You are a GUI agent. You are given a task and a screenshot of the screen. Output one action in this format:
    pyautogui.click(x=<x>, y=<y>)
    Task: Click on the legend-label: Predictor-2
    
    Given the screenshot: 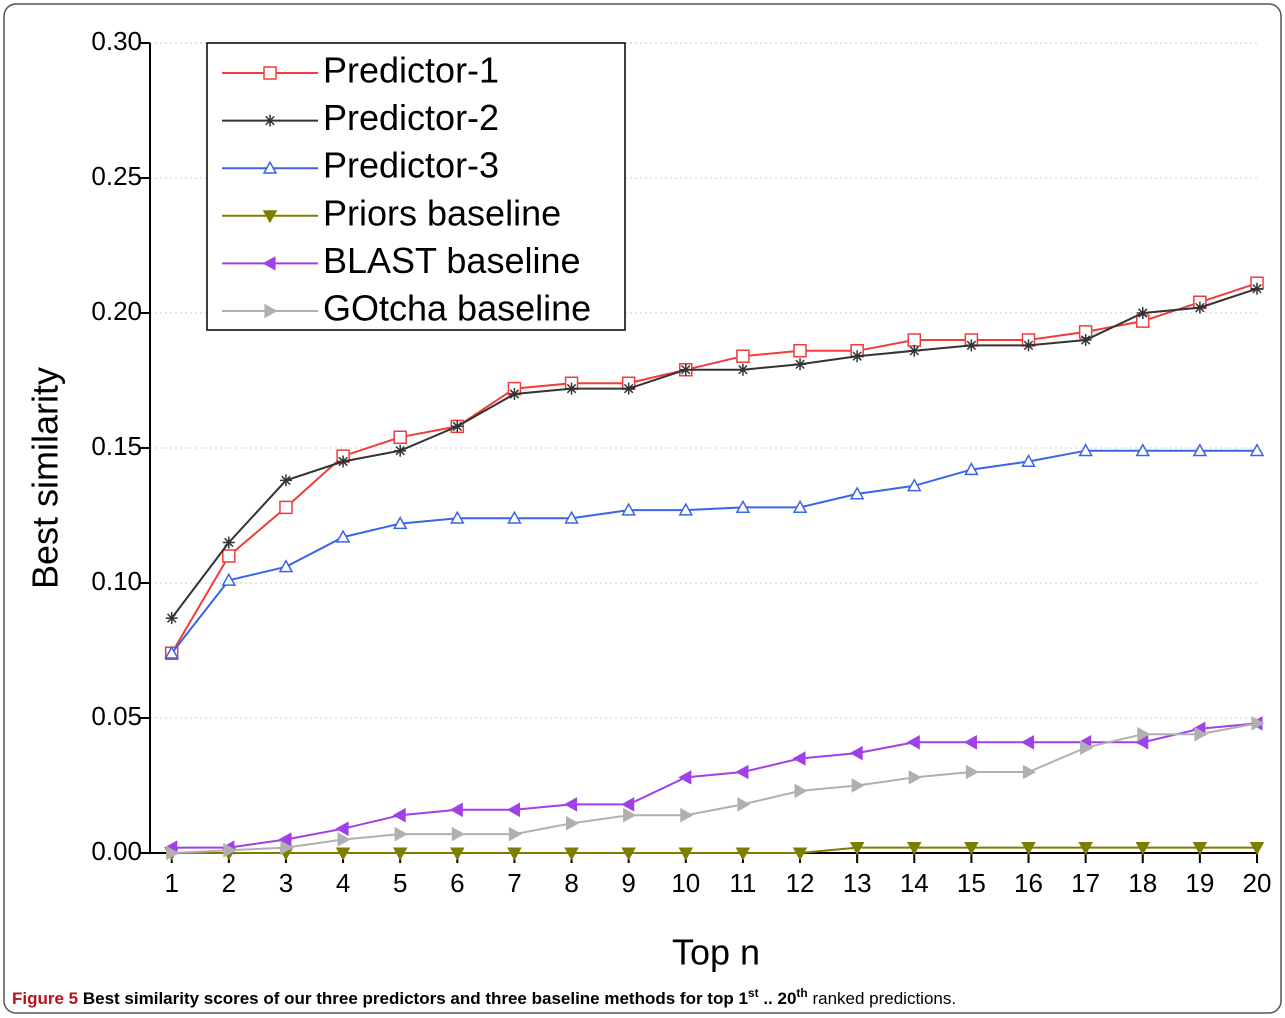 What is the action you would take?
    pyautogui.click(x=411, y=117)
    